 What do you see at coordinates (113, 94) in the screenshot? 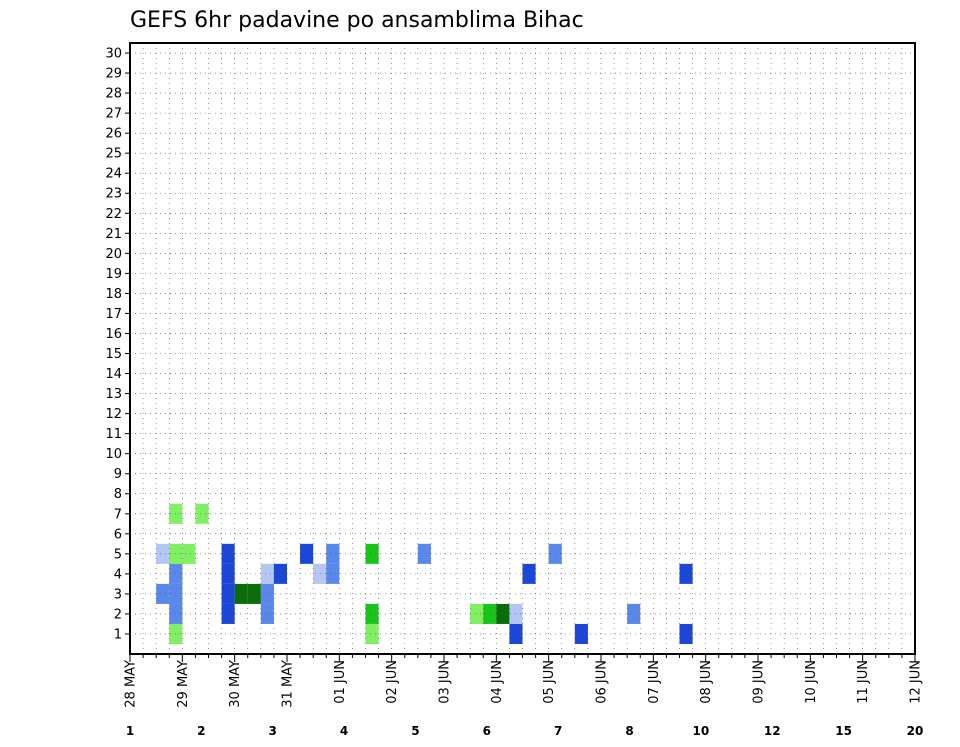
I see `y-tick-label: 28` at bounding box center [113, 94].